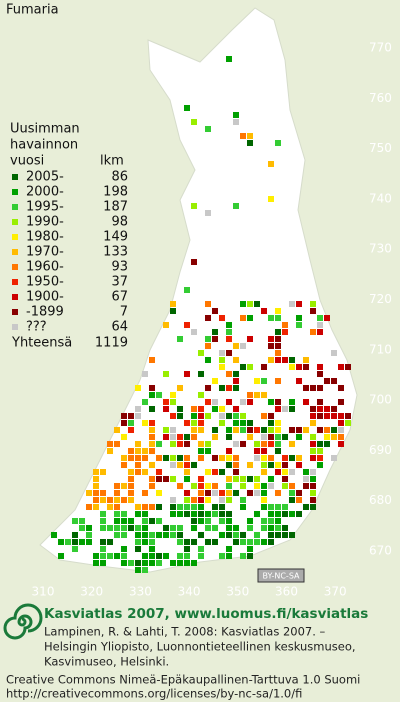 The height and width of the screenshot is (702, 400). What do you see at coordinates (45, 252) in the screenshot?
I see `legend-label: 1970-` at bounding box center [45, 252].